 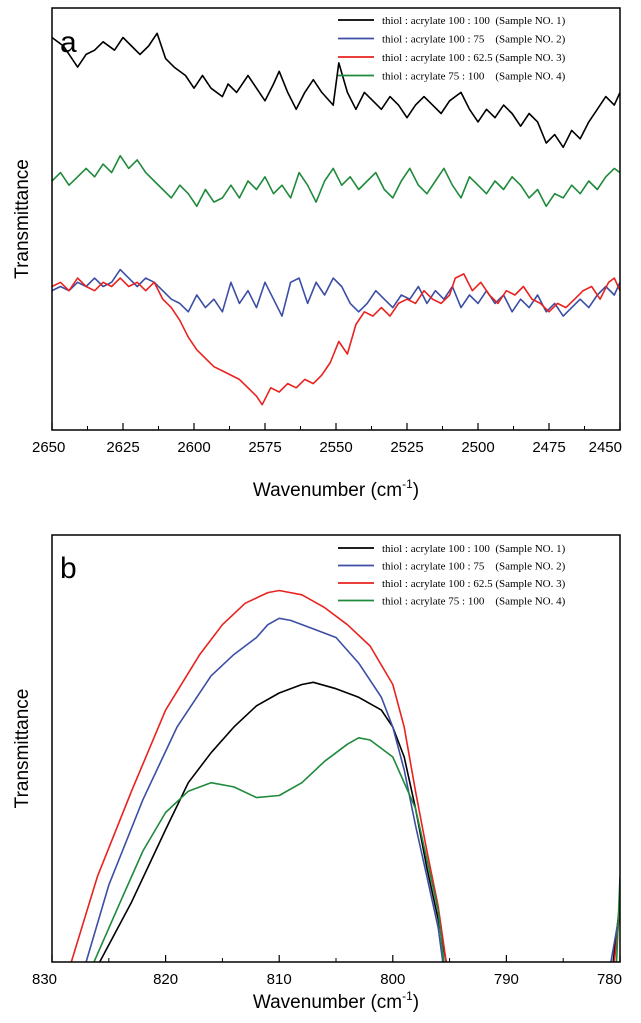 What do you see at coordinates (335, 447) in the screenshot?
I see `x-tick-label: 2550` at bounding box center [335, 447].